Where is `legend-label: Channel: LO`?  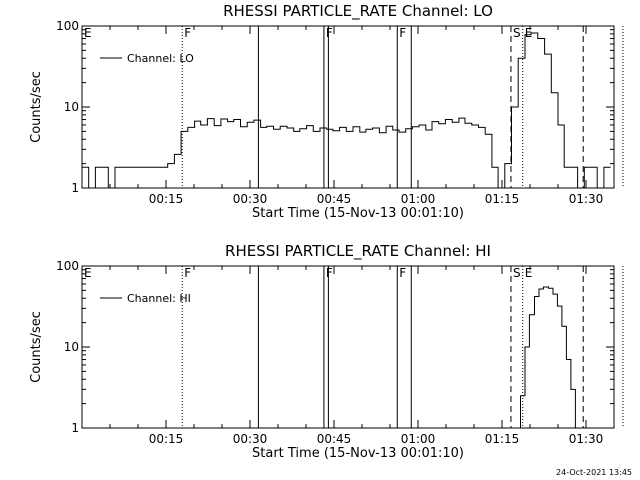 legend-label: Channel: LO is located at coordinates (160, 58).